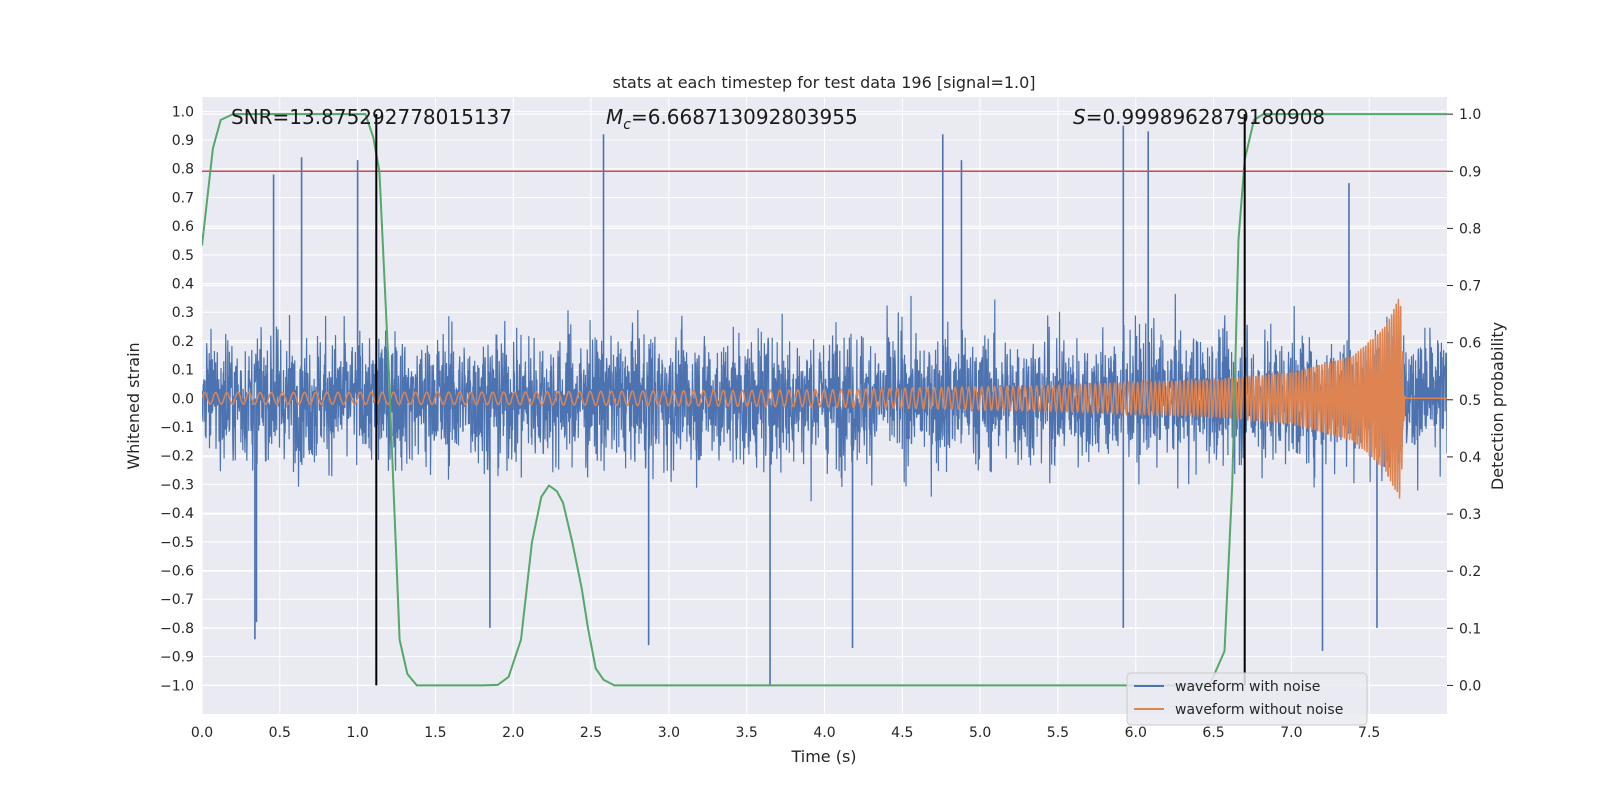  I want to click on y-left-tick-label: −0.9, so click(177, 658).